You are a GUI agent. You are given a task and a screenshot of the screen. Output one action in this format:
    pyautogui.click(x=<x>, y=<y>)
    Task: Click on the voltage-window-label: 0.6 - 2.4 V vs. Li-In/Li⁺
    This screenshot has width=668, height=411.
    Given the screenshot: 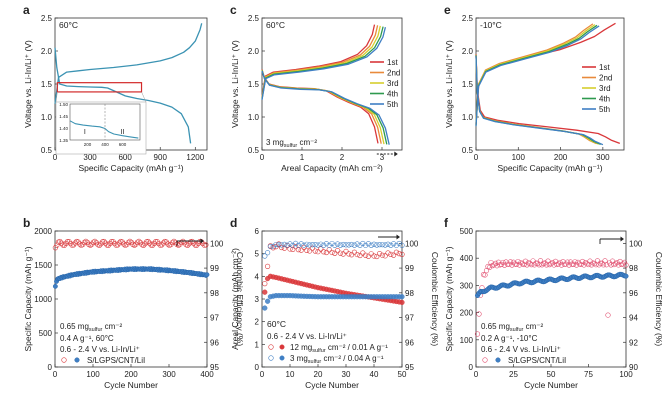 What is the action you would take?
    pyautogui.click(x=307, y=336)
    